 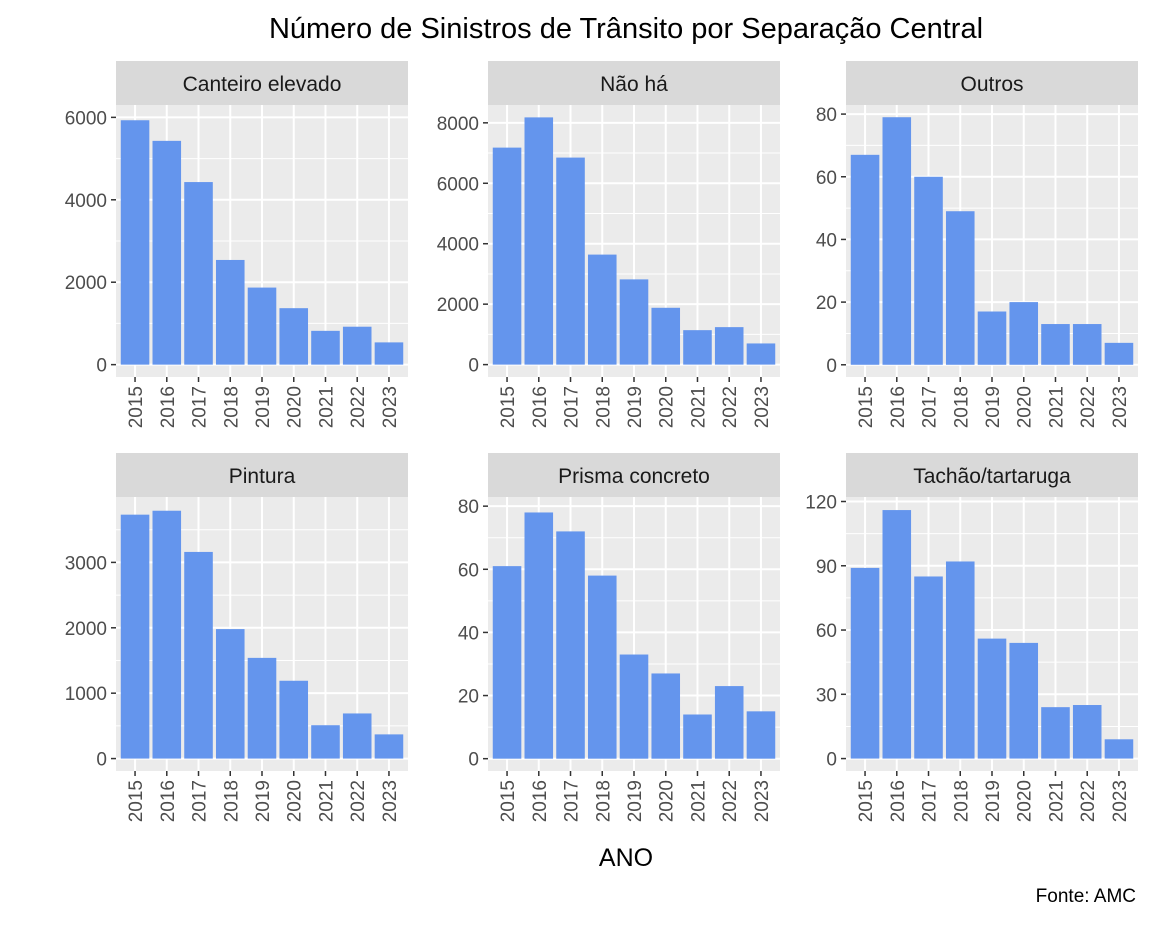 What do you see at coordinates (86, 694) in the screenshot?
I see `y-tick-label: 1000` at bounding box center [86, 694].